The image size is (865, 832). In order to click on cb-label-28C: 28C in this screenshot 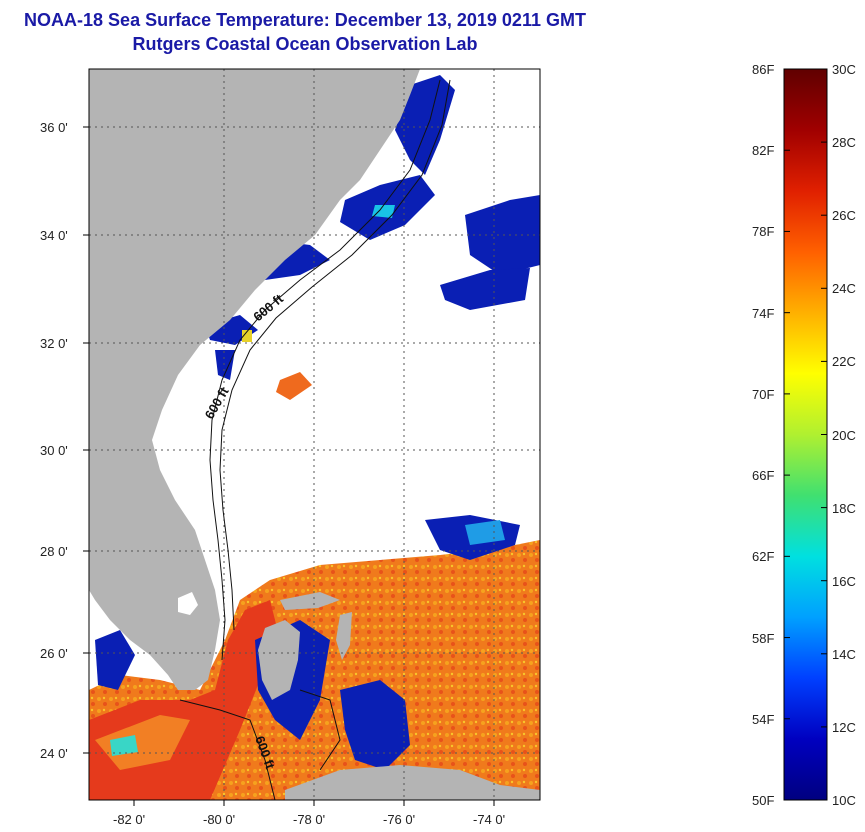, I will do `click(844, 142)`.